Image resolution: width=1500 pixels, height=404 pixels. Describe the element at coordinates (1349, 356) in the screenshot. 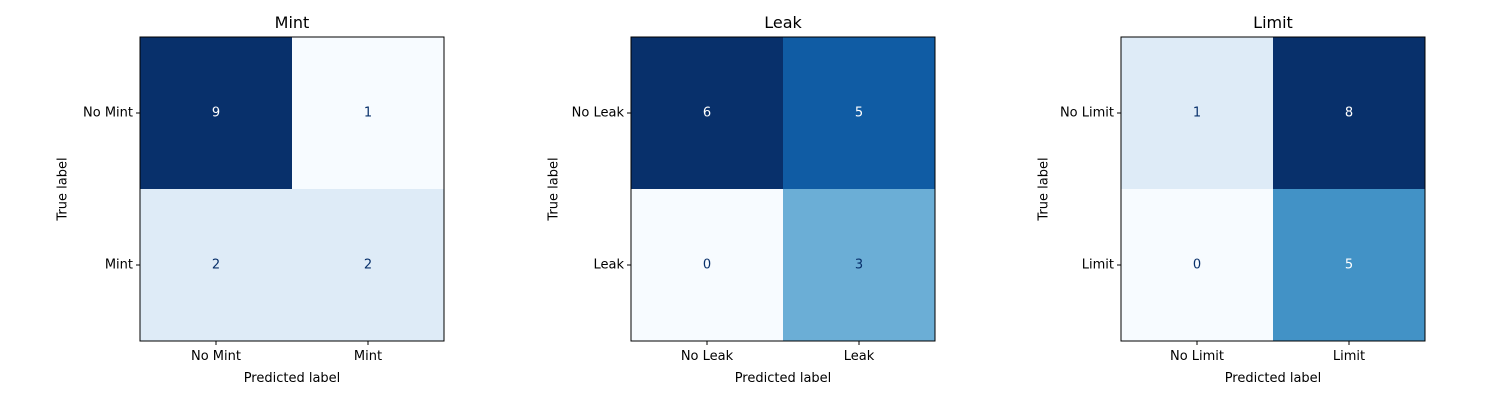

I see `x-tick-label: Limit` at that location.